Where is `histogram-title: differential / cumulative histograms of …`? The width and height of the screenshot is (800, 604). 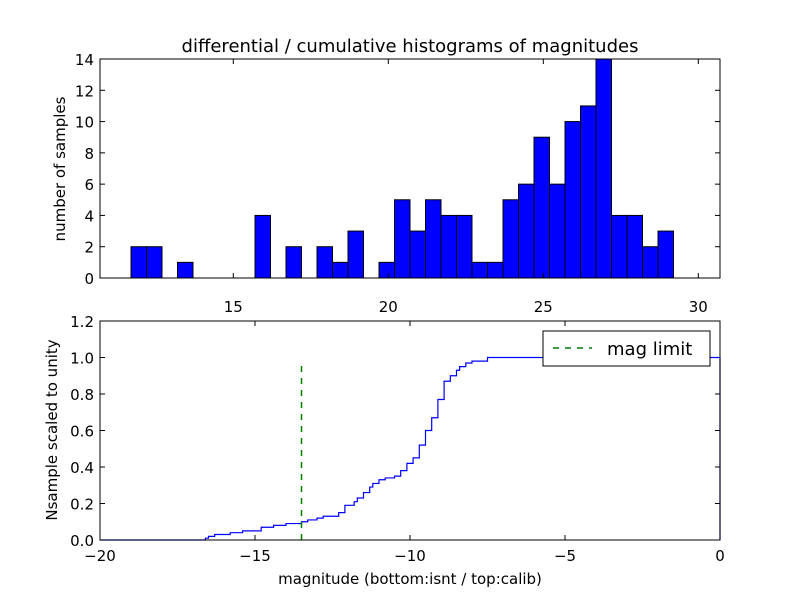 histogram-title: differential / cumulative histograms of … is located at coordinates (410, 46).